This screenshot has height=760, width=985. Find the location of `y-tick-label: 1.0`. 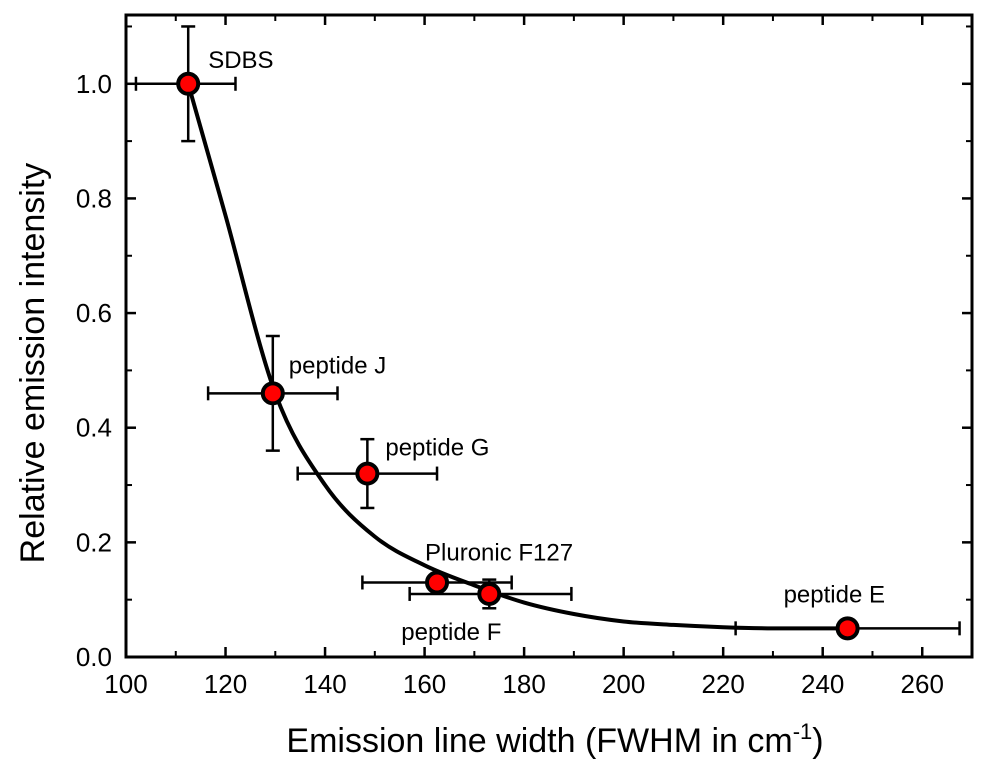

y-tick-label: 1.0 is located at coordinates (94, 84).